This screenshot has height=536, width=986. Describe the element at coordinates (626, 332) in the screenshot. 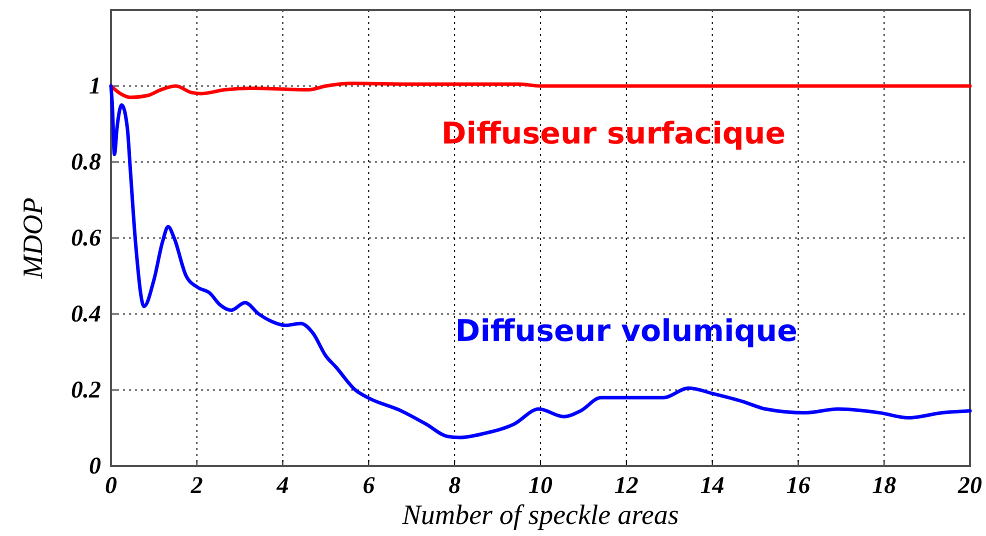

I see `text: Diffuseur volumique` at that location.